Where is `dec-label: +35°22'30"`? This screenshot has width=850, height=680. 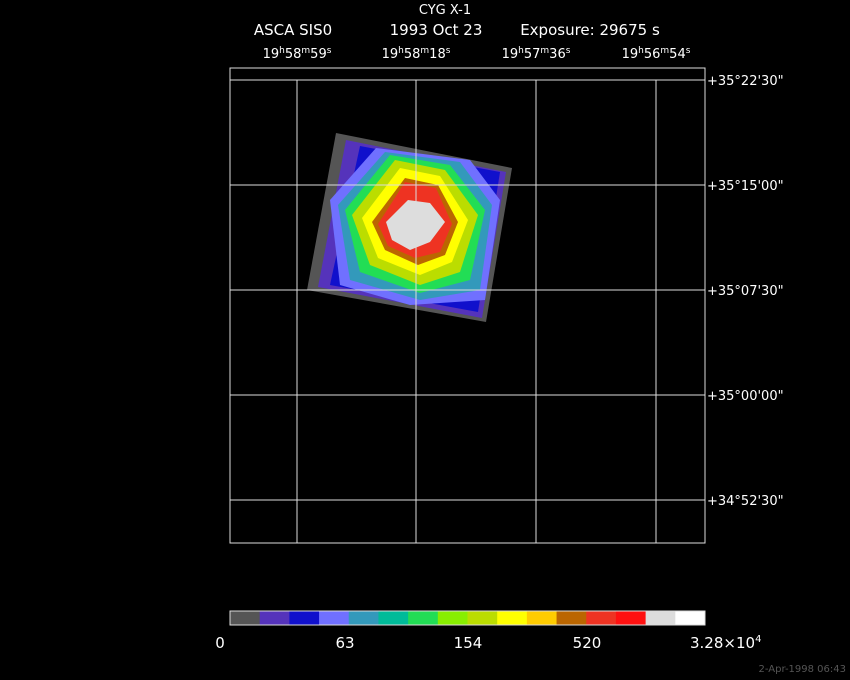 dec-label: +35°22'30" is located at coordinates (745, 81).